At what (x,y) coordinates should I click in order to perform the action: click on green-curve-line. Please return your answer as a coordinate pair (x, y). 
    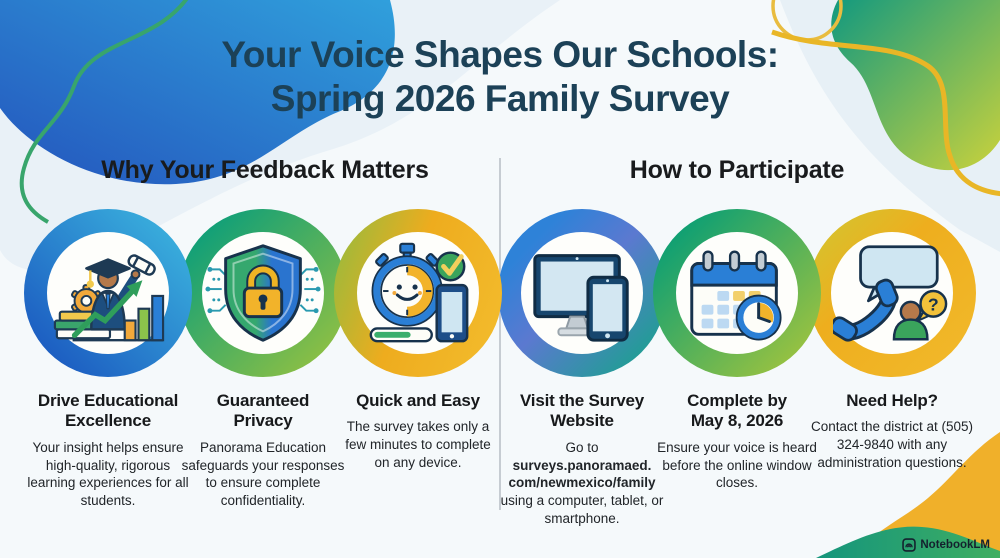
    Looking at the image, I should click on (104, 112).